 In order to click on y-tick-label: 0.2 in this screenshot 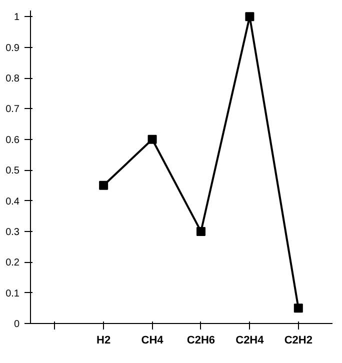, I will do `click(13, 263)`.